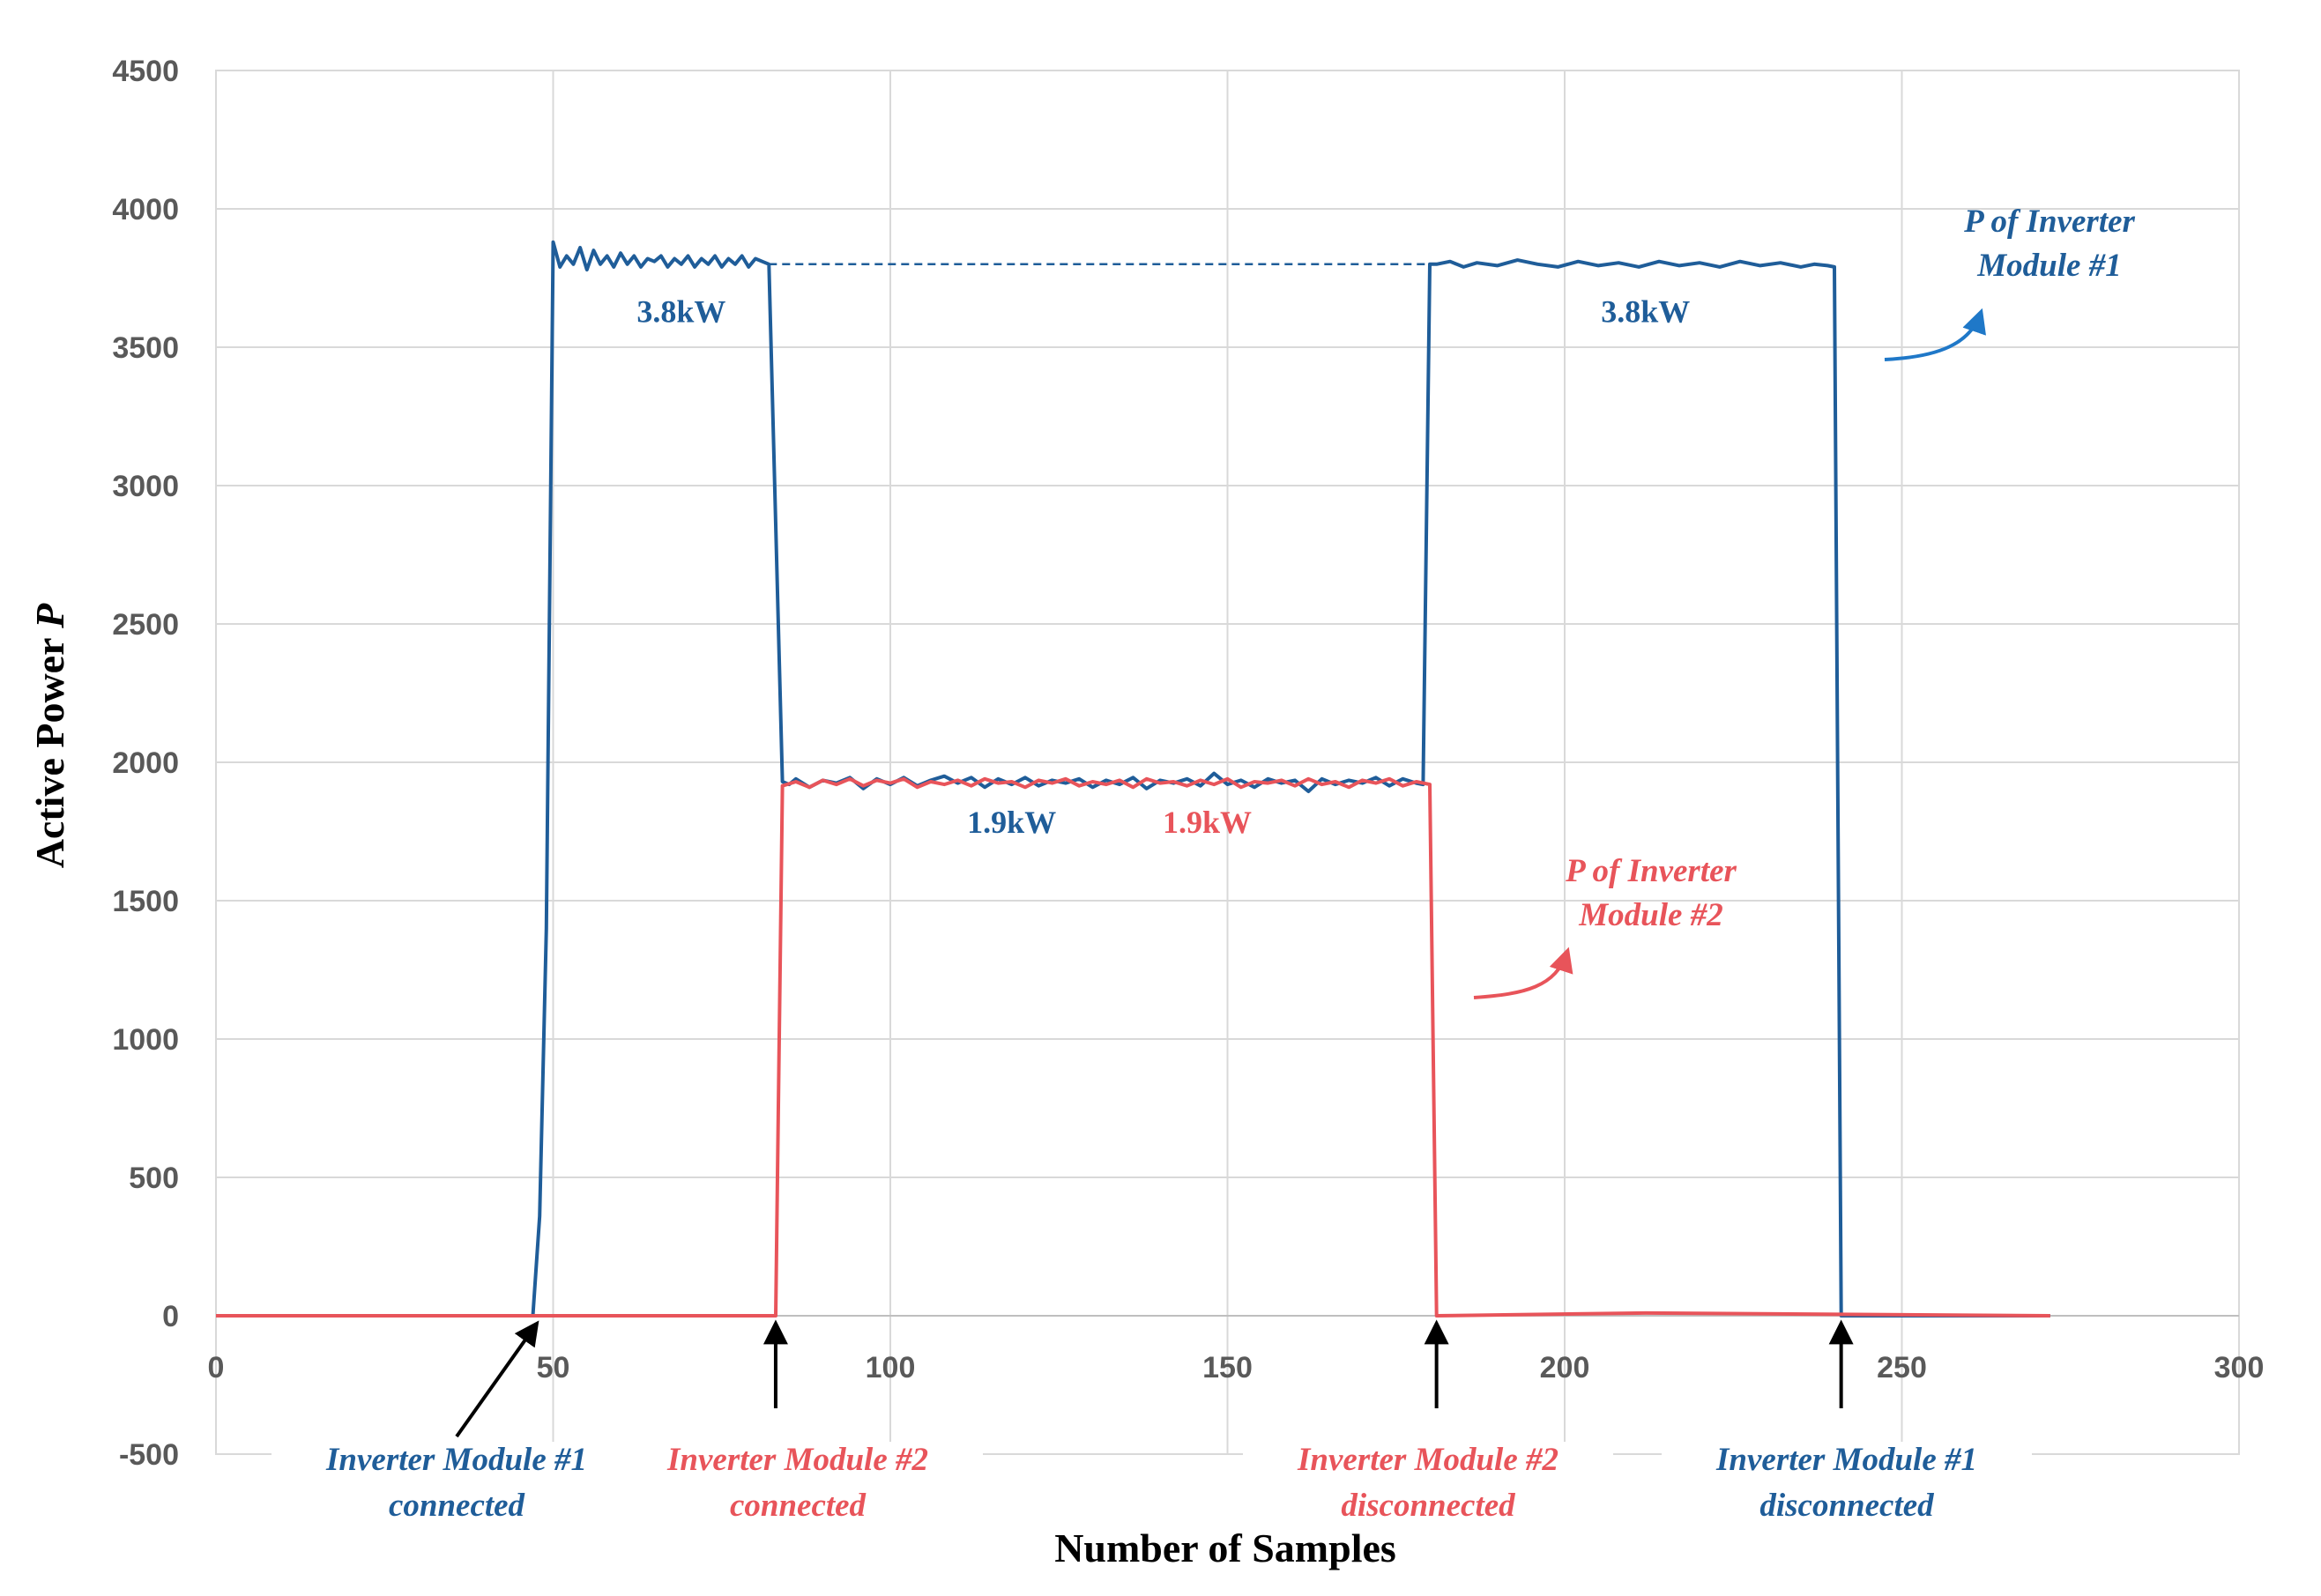 This screenshot has height=1596, width=2321. Describe the element at coordinates (1523, 972) in the screenshot. I see `module2-annotation-arrow` at that location.